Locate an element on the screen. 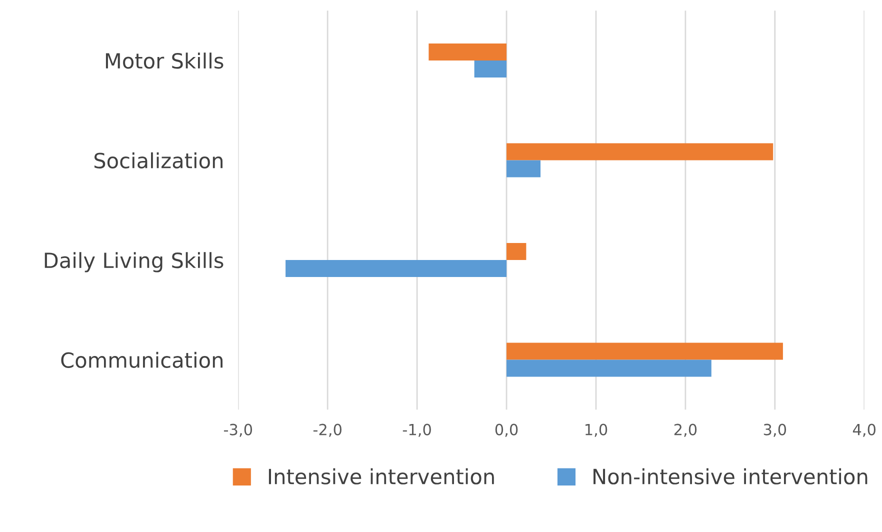  legend-label: Non-intensive intervention is located at coordinates (731, 476).